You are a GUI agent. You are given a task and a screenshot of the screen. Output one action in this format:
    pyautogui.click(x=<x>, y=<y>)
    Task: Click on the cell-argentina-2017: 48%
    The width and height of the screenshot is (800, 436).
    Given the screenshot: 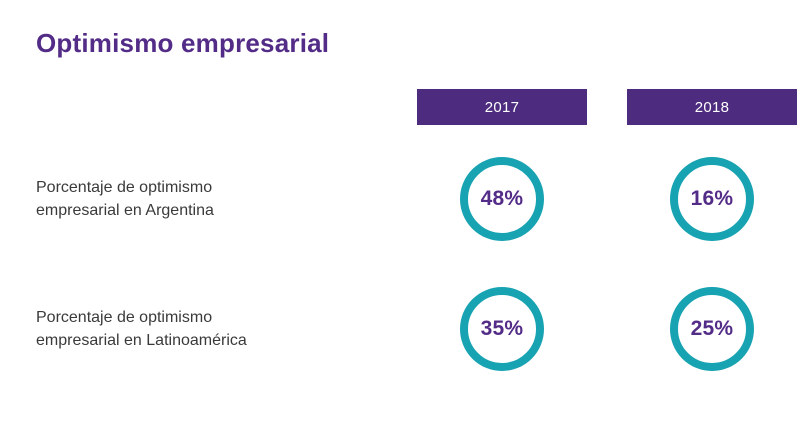 What is the action you would take?
    pyautogui.click(x=502, y=199)
    